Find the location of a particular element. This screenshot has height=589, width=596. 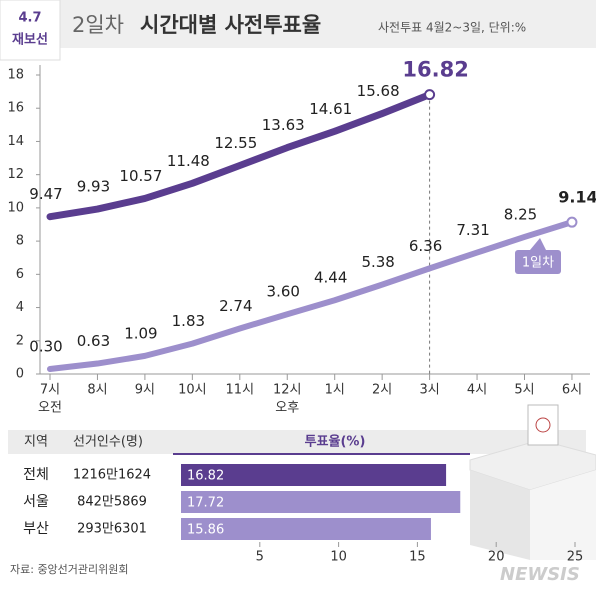

x-tick-label: 1시 is located at coordinates (335, 390).